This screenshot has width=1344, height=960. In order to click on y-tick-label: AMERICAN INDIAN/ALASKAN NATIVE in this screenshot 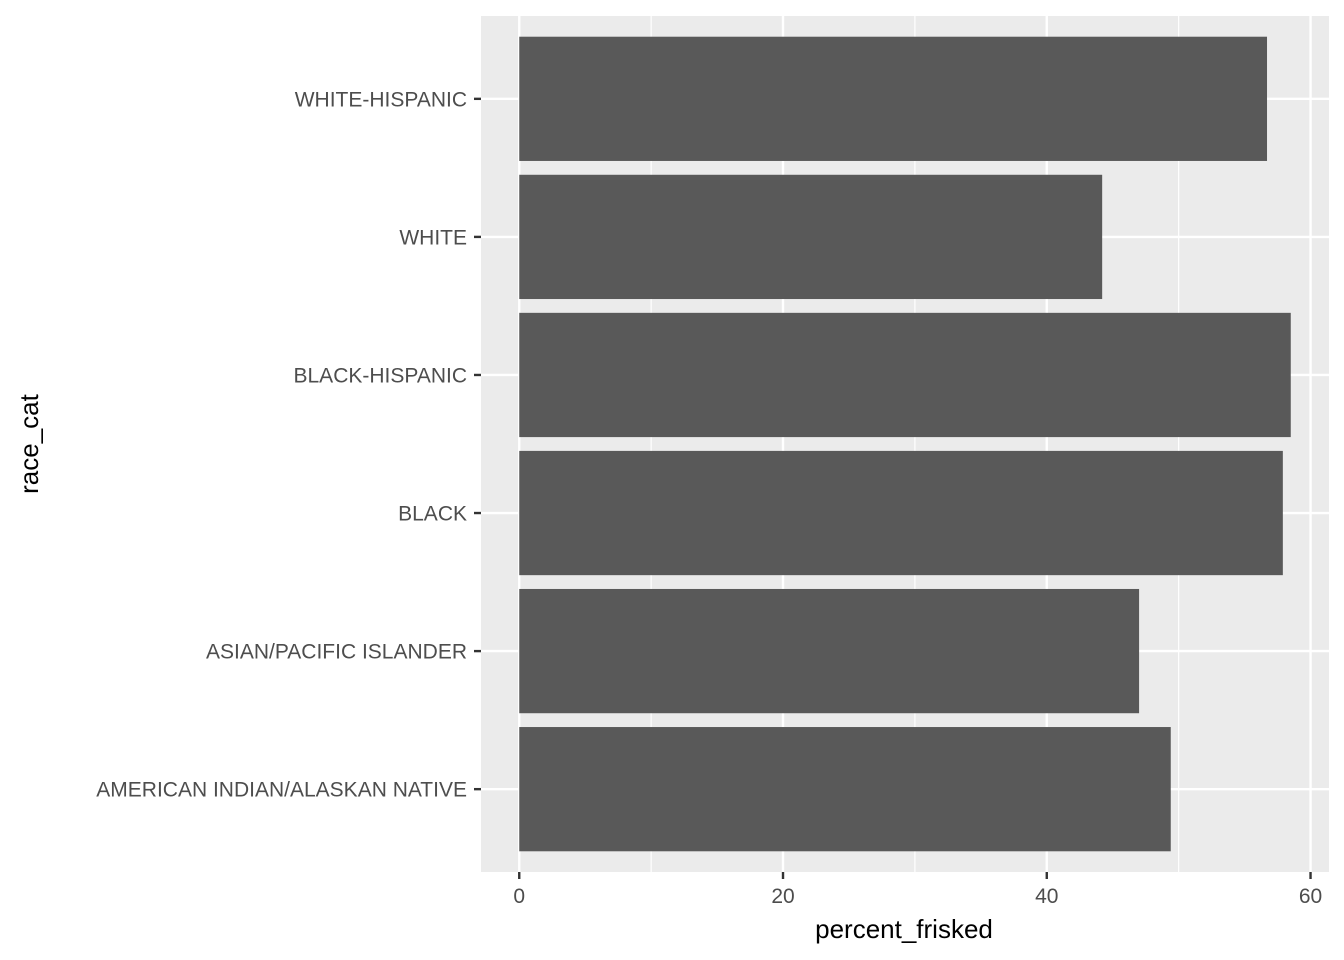, I will do `click(281, 790)`.